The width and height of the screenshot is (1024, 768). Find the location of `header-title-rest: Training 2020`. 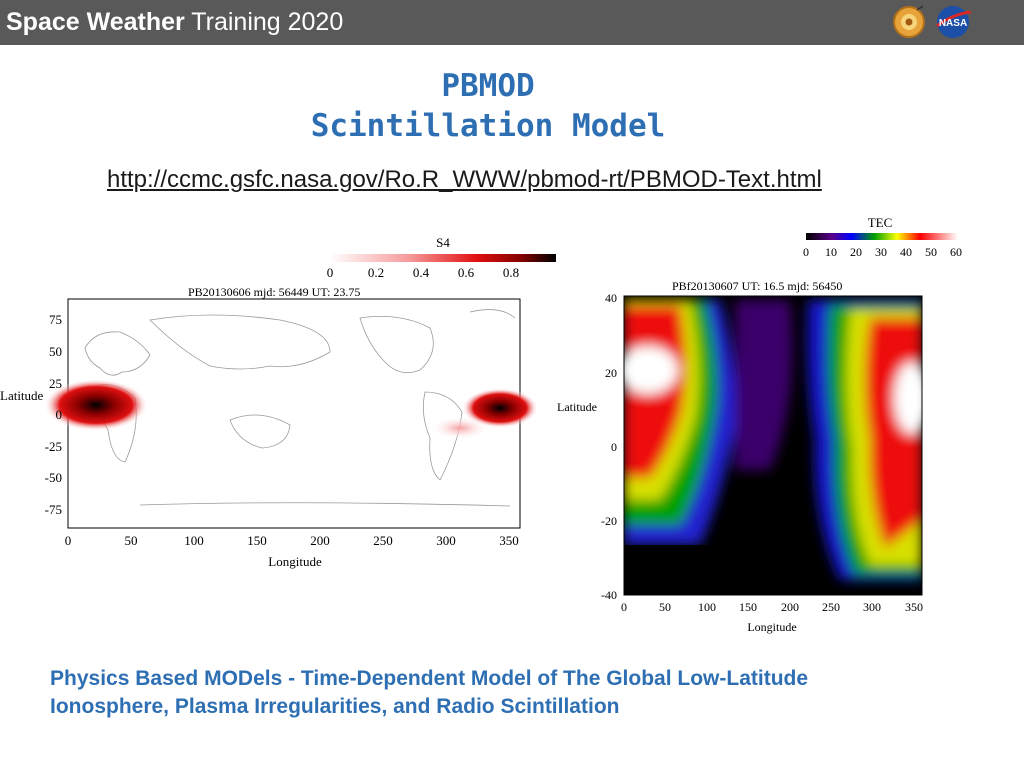

header-title-rest: Training 2020 is located at coordinates (264, 22).